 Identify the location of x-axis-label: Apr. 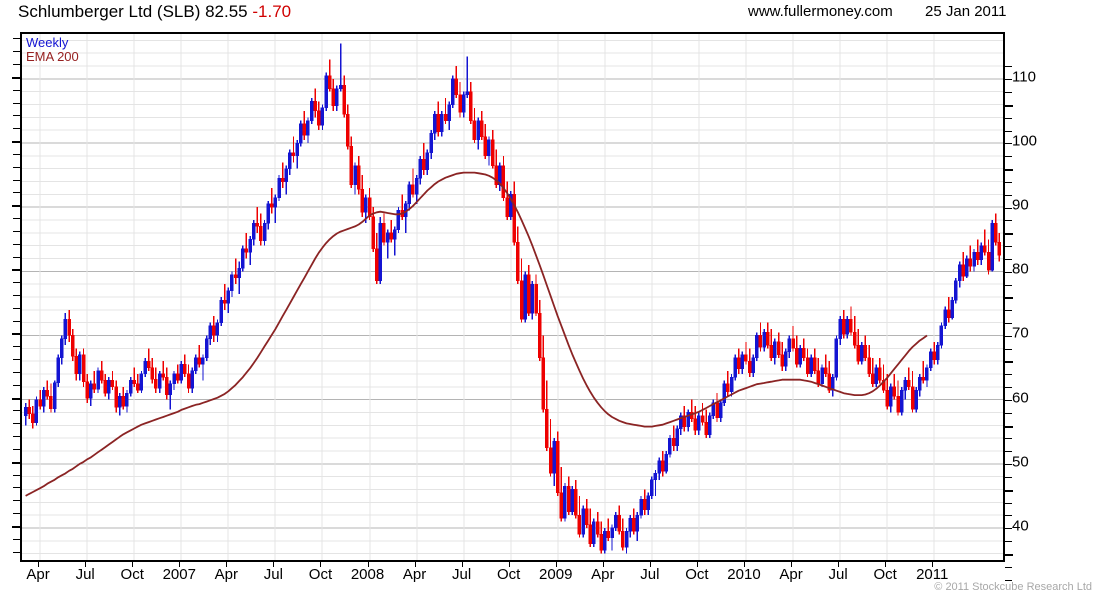
(603, 574).